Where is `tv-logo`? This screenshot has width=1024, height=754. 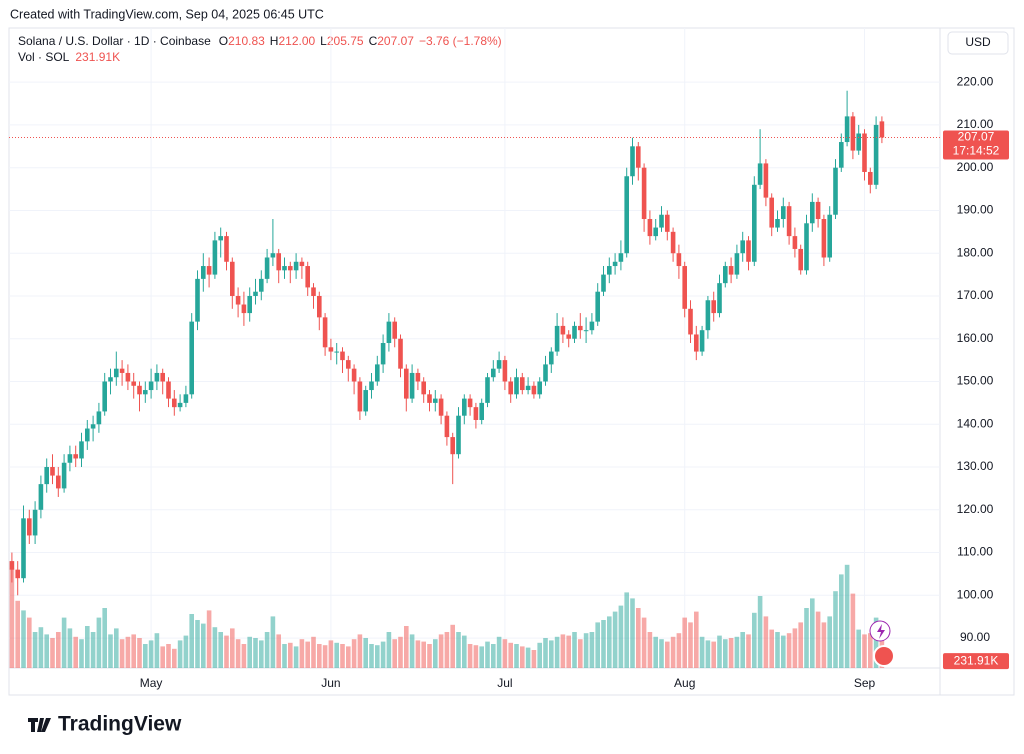 tv-logo is located at coordinates (39, 725).